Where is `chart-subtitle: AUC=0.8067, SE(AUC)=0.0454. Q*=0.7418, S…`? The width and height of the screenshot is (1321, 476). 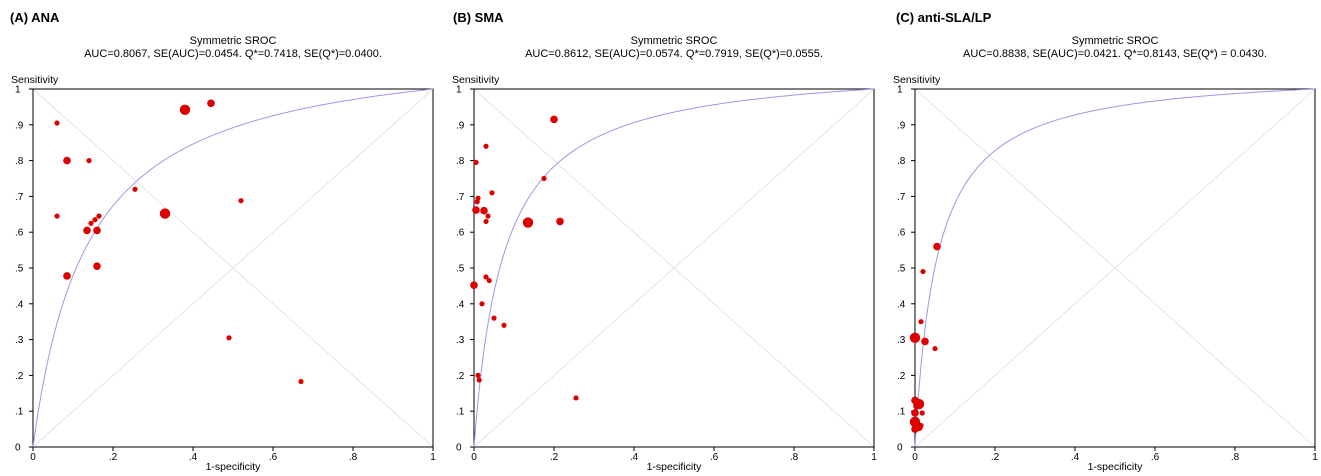
chart-subtitle: AUC=0.8067, SE(AUC)=0.0454. Q*=0.7418, S… is located at coordinates (233, 54).